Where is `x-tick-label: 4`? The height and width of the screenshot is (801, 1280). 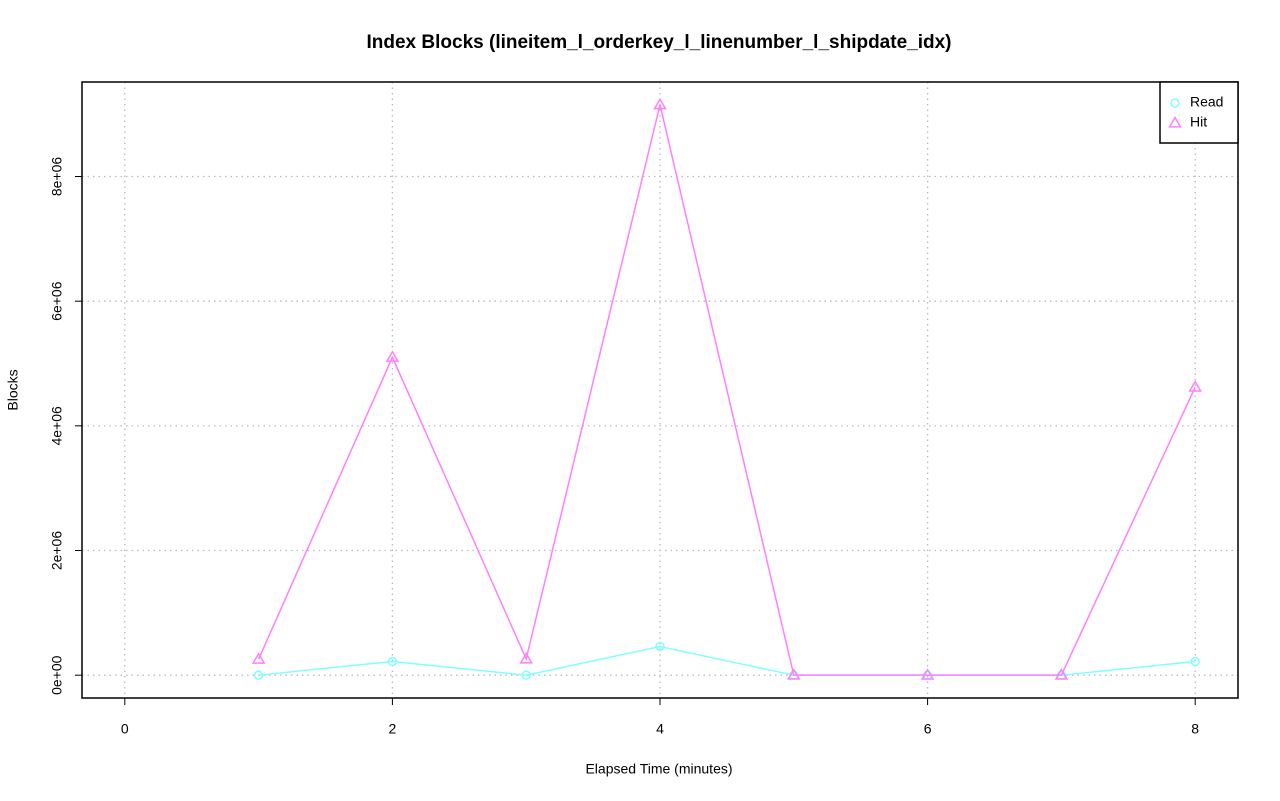 x-tick-label: 4 is located at coordinates (660, 729).